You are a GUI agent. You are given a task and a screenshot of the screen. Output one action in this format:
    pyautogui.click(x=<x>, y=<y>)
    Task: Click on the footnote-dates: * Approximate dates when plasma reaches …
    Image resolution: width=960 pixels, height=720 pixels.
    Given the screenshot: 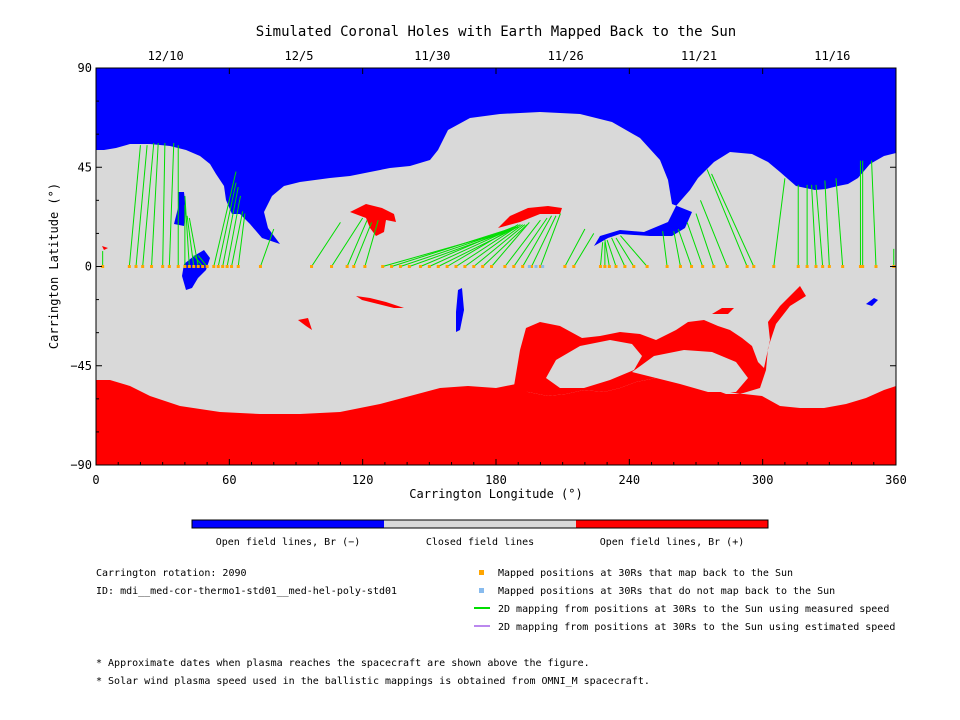 What is the action you would take?
    pyautogui.click(x=343, y=663)
    